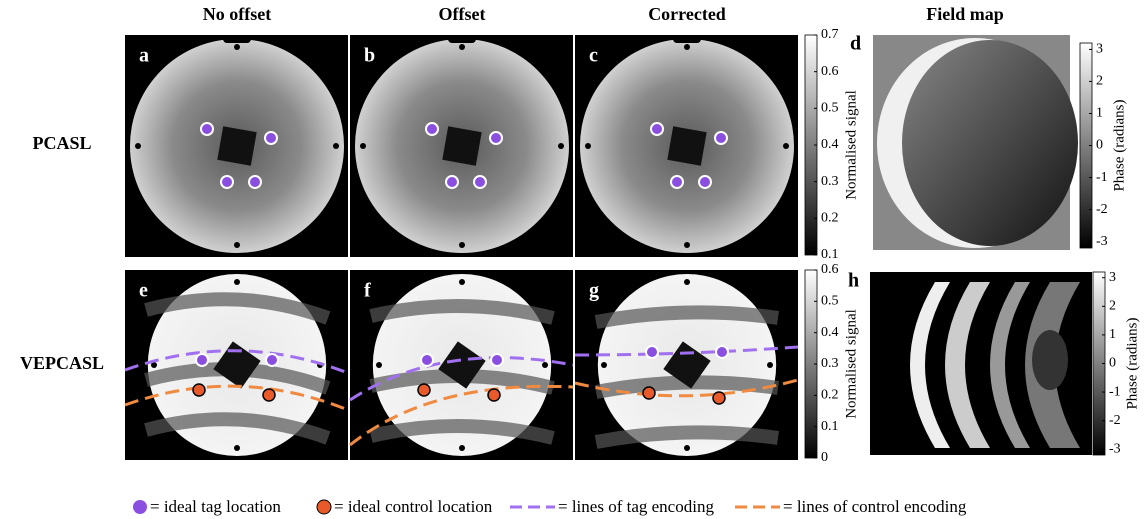  What do you see at coordinates (369, 56) in the screenshot?
I see `panel-label: b` at bounding box center [369, 56].